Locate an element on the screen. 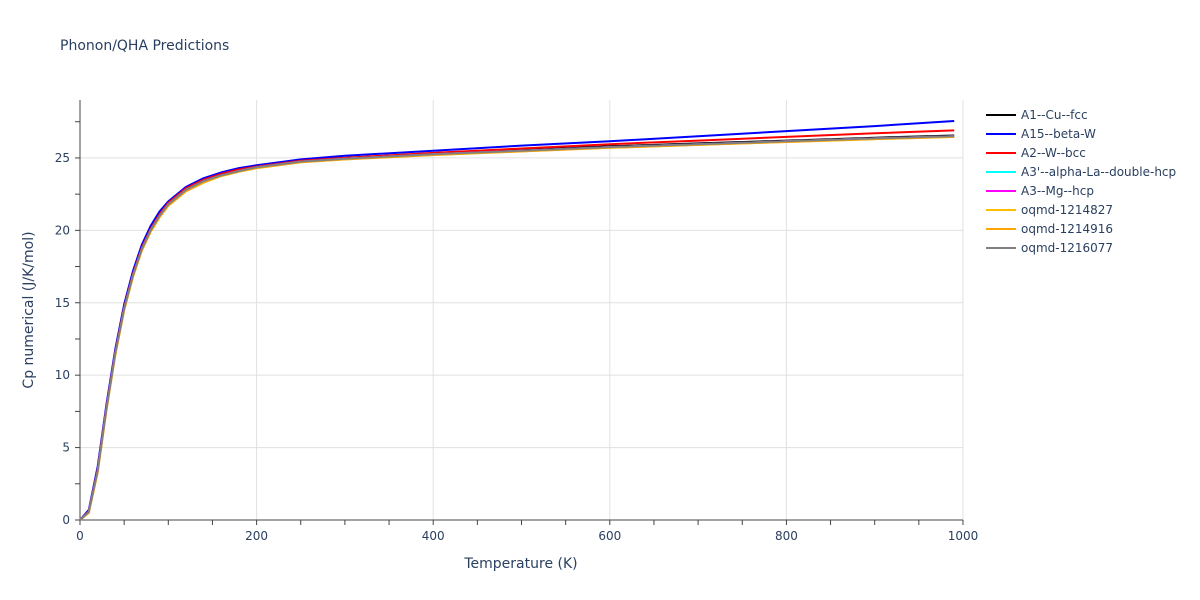  y-tick-label: 20 is located at coordinates (62, 230).